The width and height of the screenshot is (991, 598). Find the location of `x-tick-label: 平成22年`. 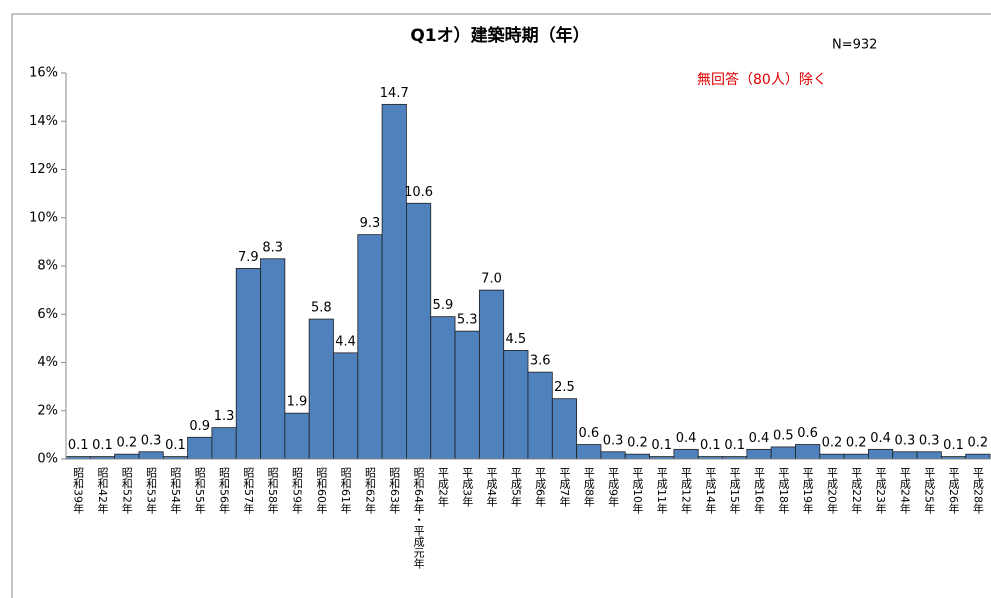

x-tick-label: 平成22年 is located at coordinates (856, 490).